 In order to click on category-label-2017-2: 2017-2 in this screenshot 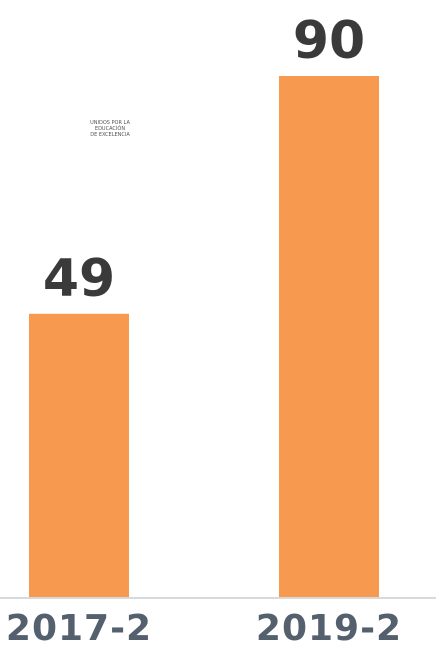, I will do `click(79, 627)`.